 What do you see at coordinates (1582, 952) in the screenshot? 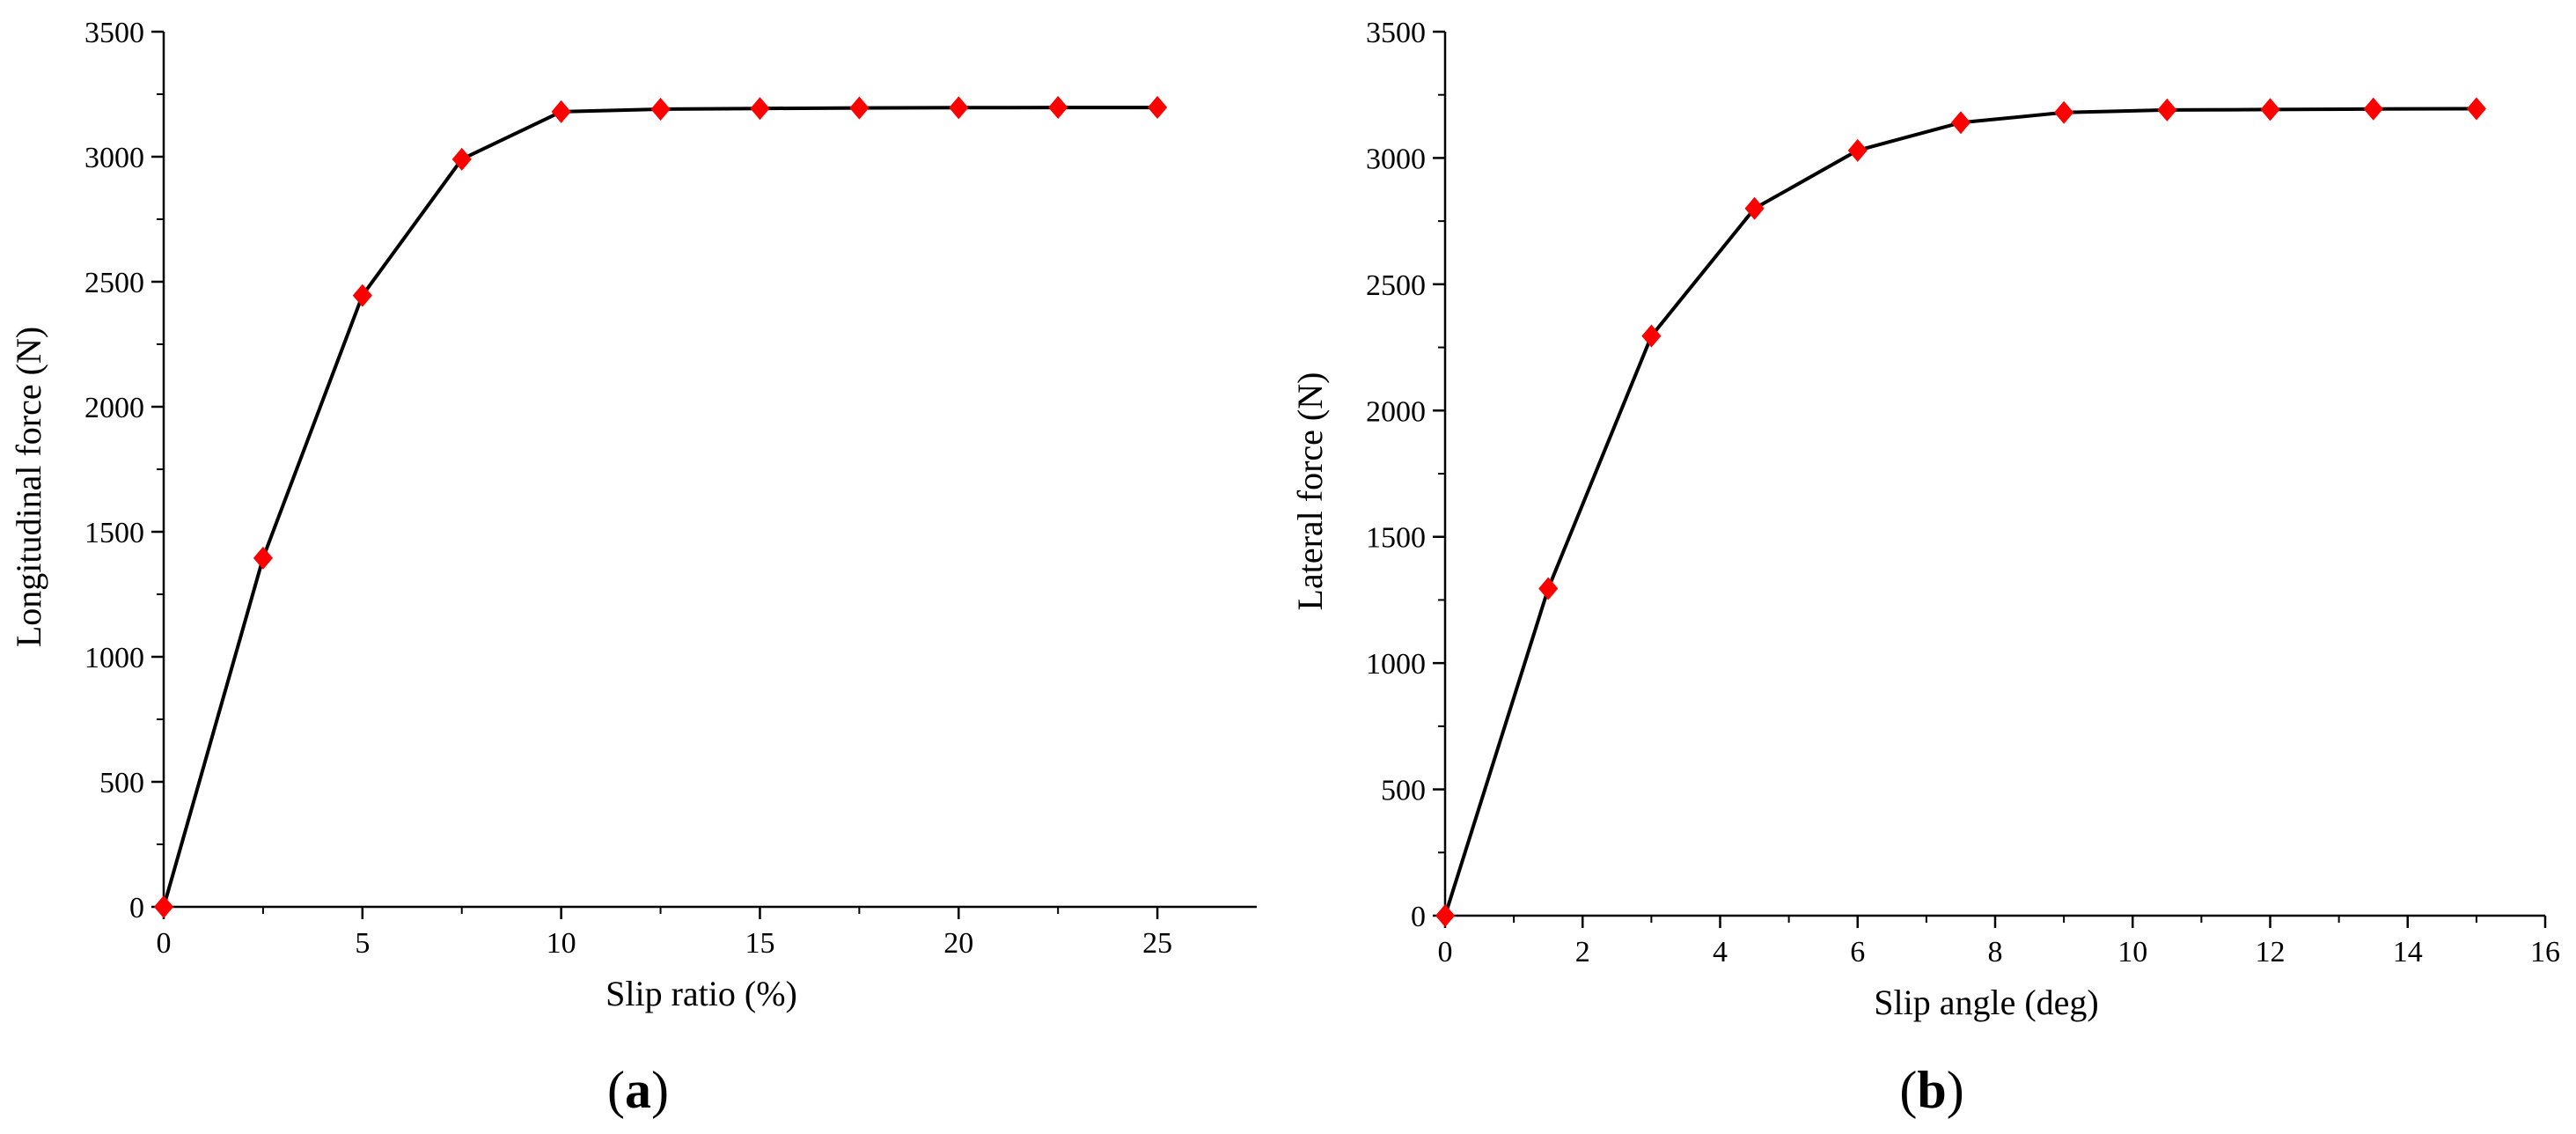
I see `x-tick-label: 2` at bounding box center [1582, 952].